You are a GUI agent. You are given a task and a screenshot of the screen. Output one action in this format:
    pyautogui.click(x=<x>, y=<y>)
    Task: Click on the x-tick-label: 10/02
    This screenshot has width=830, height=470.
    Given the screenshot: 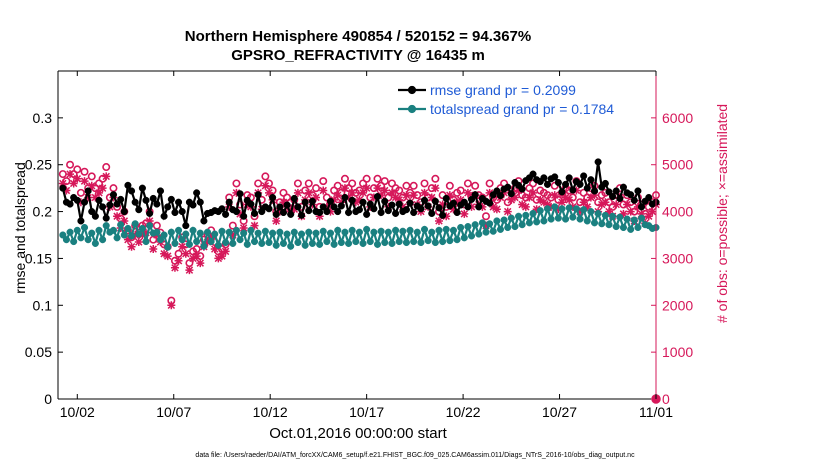 What is the action you would take?
    pyautogui.click(x=77, y=412)
    